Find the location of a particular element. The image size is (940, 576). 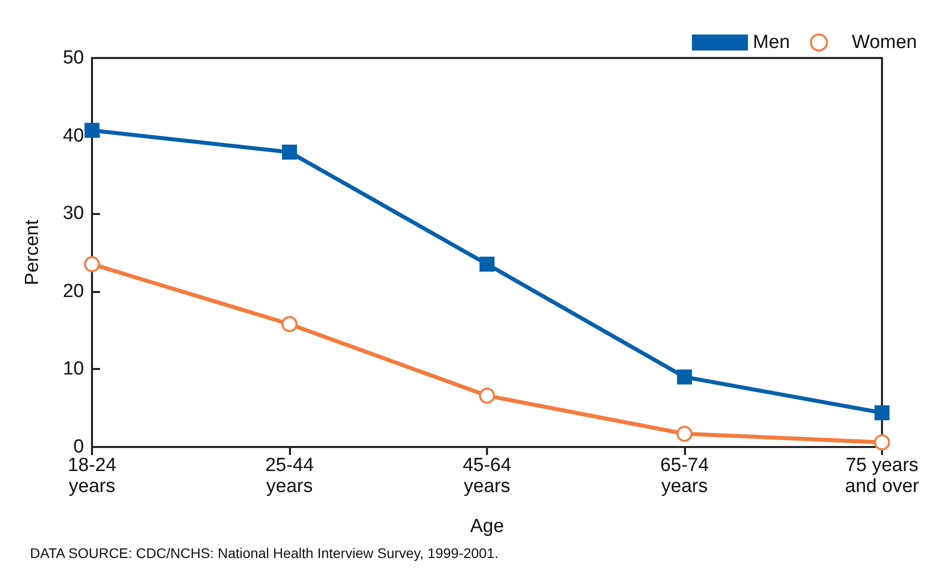

y-tick-label: 20 is located at coordinates (73, 291).